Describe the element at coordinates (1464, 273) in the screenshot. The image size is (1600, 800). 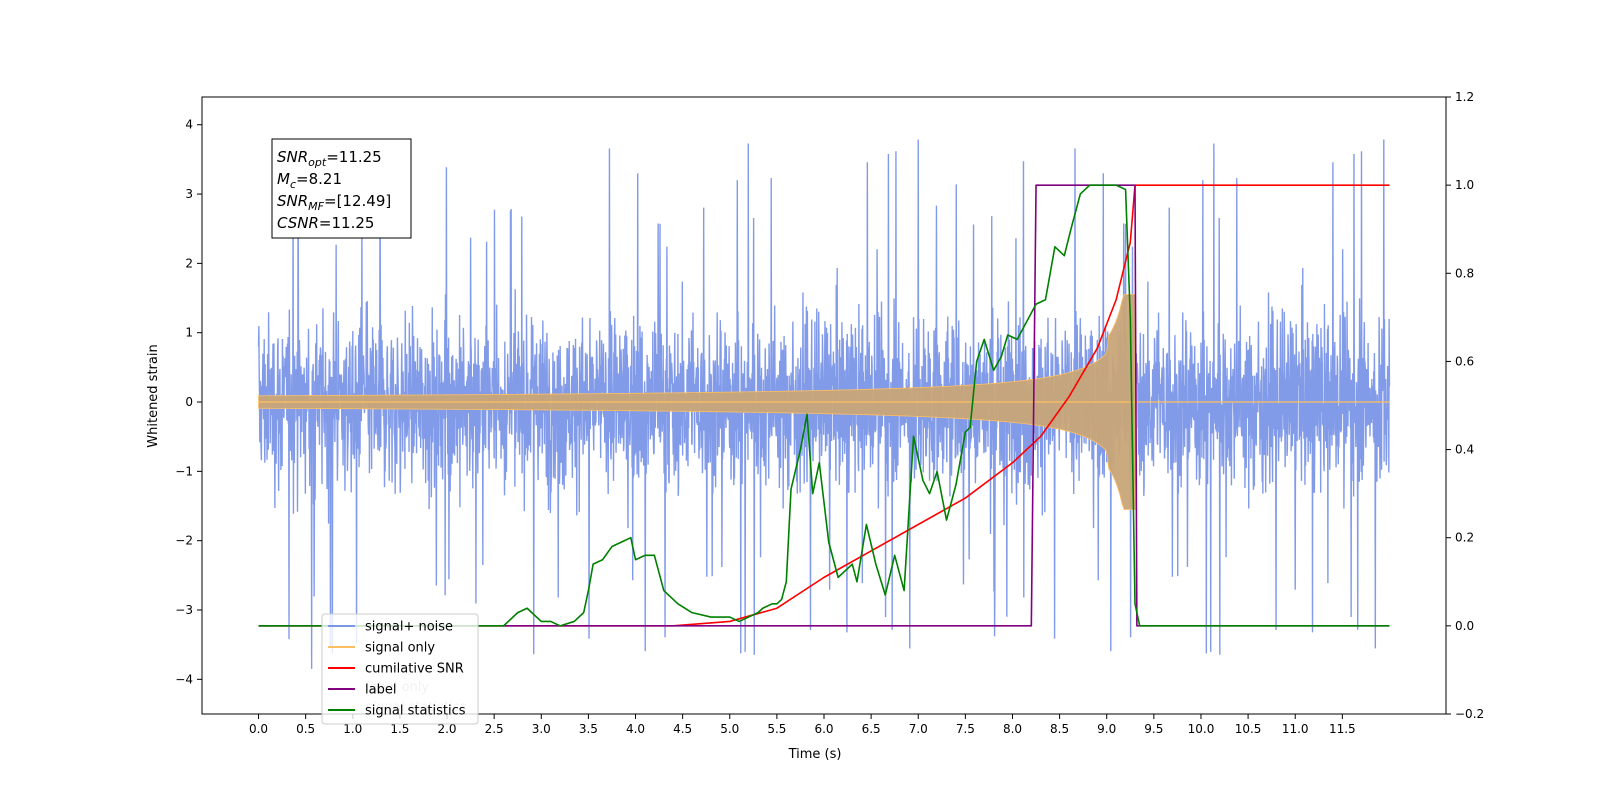
I see `y2-tick-label: 0.8` at that location.